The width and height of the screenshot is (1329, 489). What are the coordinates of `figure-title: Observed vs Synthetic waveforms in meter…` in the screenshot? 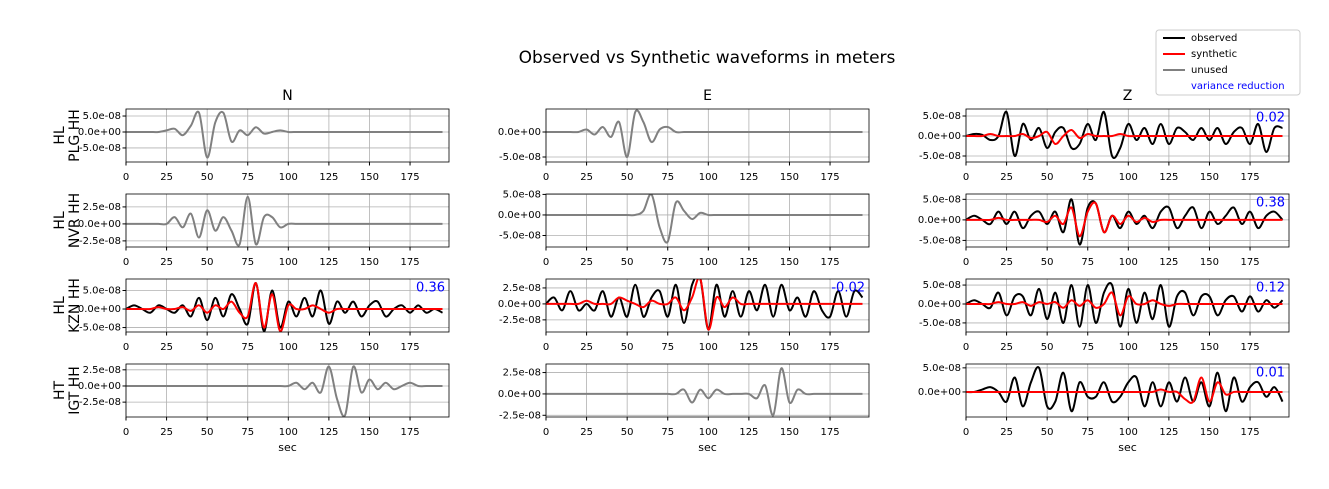 It's located at (707, 58).